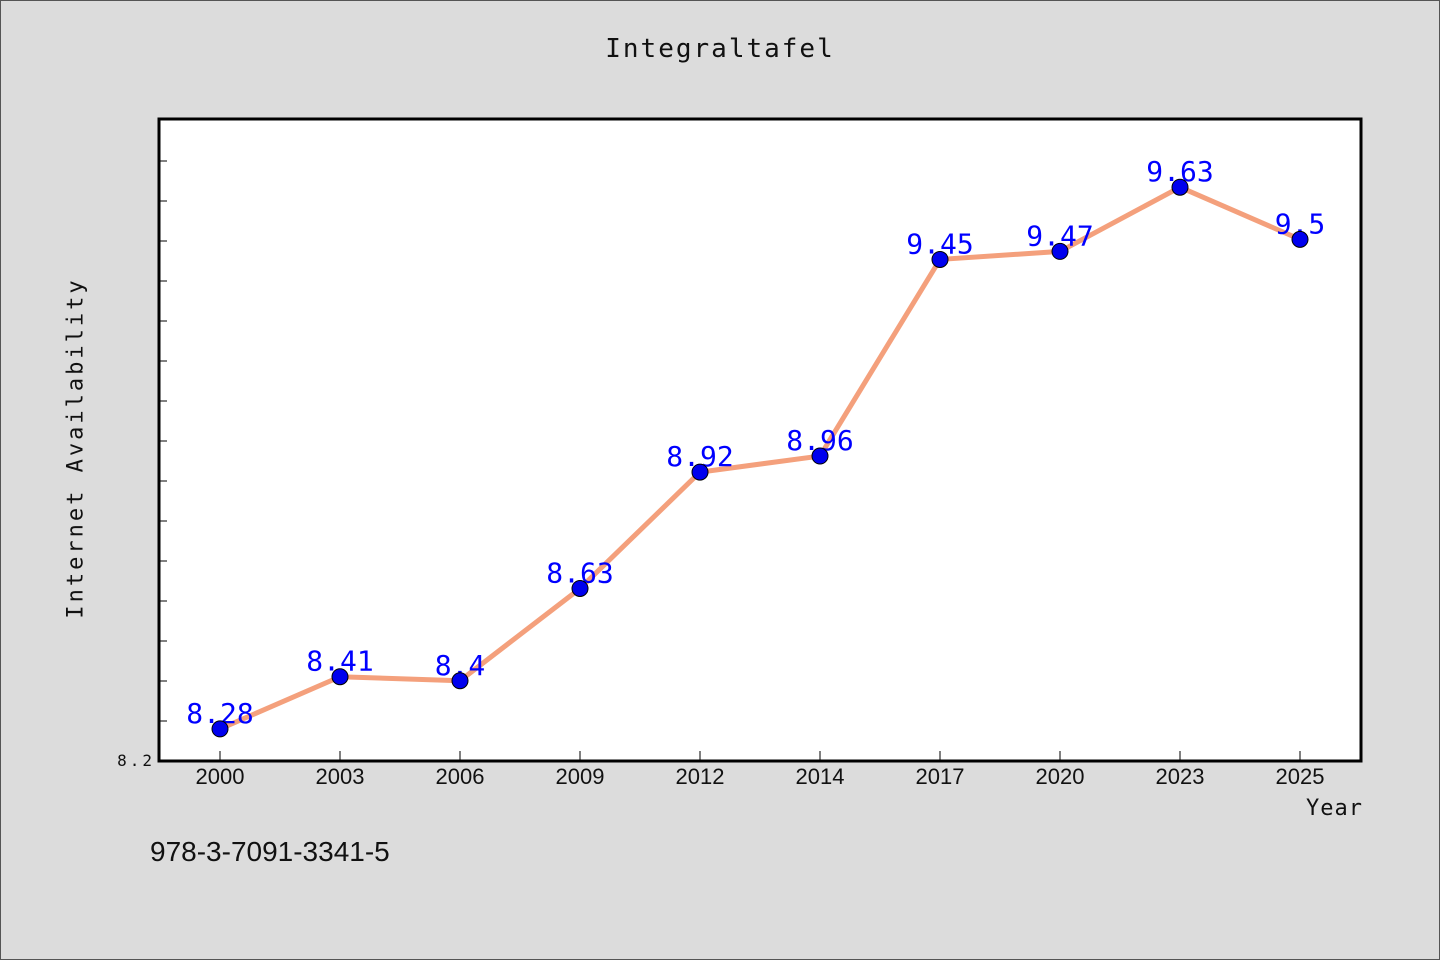 The width and height of the screenshot is (1440, 960). I want to click on x-tick-label: 2020, so click(1060, 776).